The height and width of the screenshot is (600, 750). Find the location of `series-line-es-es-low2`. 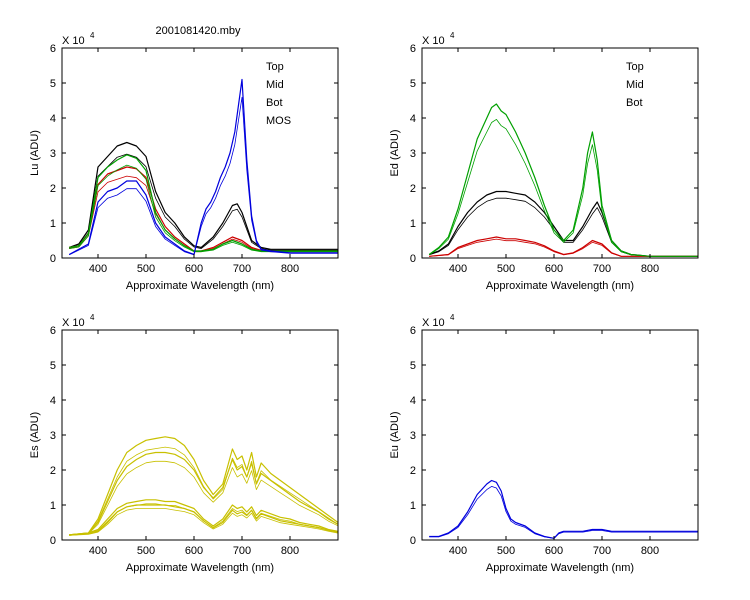

series-line-es-es-low2 is located at coordinates (204, 520).